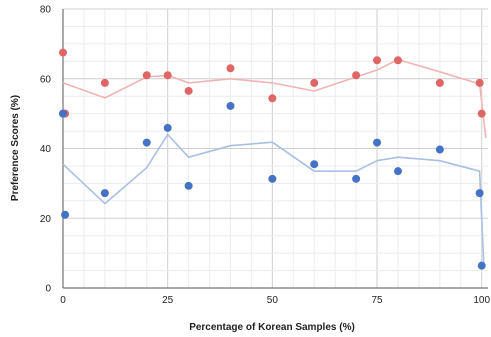  Describe the element at coordinates (63, 300) in the screenshot. I see `x-tick-label: 0` at that location.